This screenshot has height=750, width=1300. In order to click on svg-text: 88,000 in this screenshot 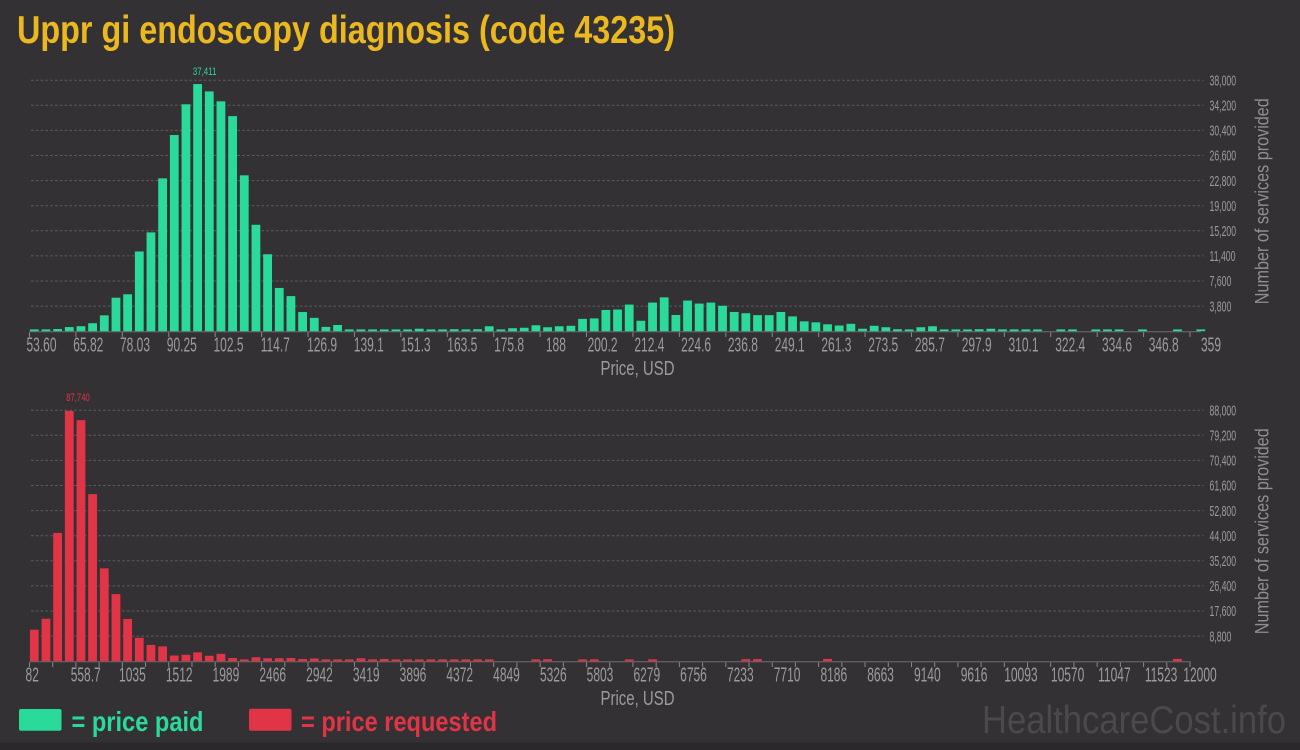, I will do `click(1223, 411)`.